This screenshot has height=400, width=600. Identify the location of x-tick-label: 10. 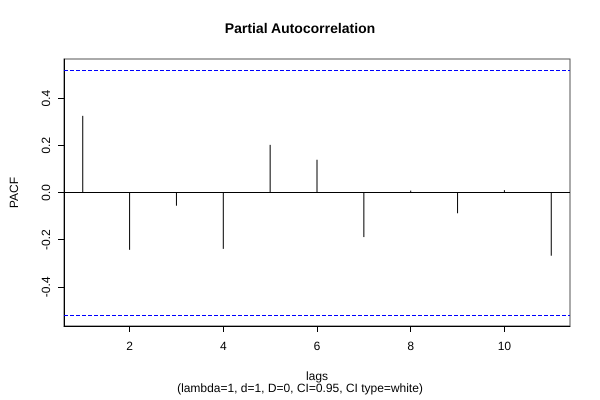
(505, 346).